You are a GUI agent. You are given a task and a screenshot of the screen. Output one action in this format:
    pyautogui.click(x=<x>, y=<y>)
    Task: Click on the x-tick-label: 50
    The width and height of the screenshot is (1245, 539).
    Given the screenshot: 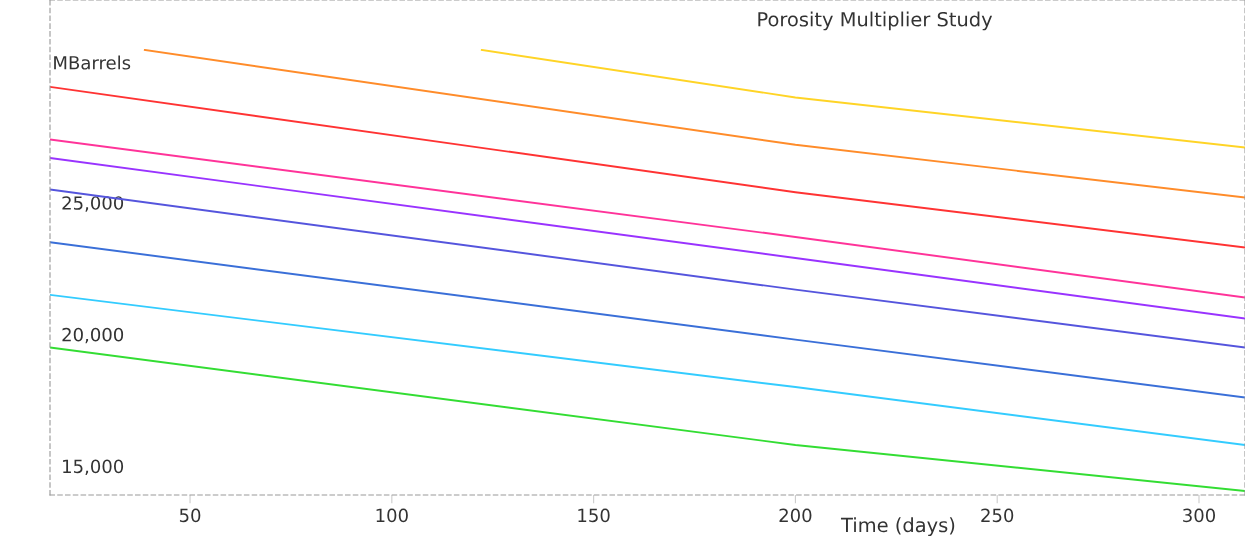 What is the action you would take?
    pyautogui.click(x=190, y=515)
    